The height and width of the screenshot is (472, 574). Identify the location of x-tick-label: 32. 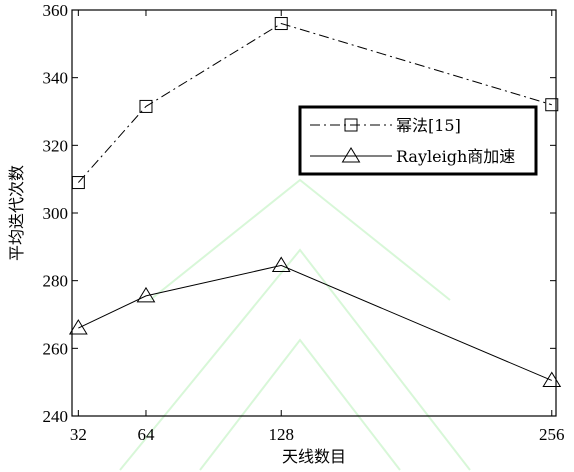
(78, 434).